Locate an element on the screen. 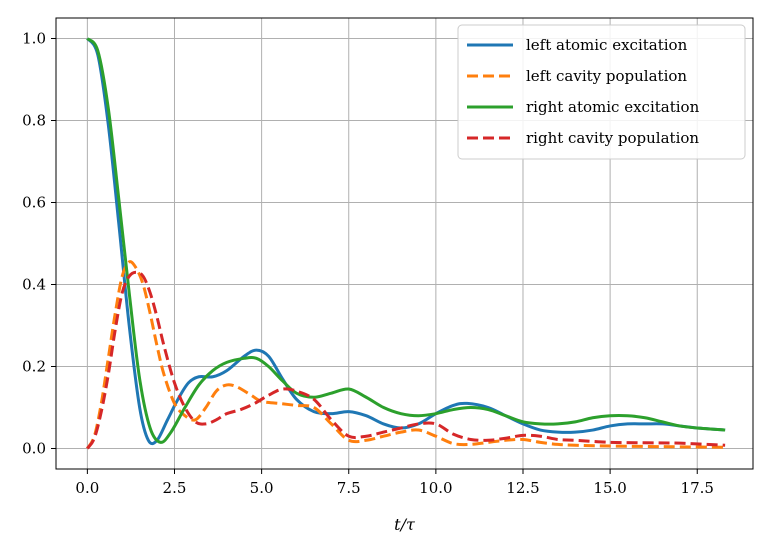 Image resolution: width=772 pixels, height=549 pixels. y-tick-label: 0.0 is located at coordinates (34, 449).